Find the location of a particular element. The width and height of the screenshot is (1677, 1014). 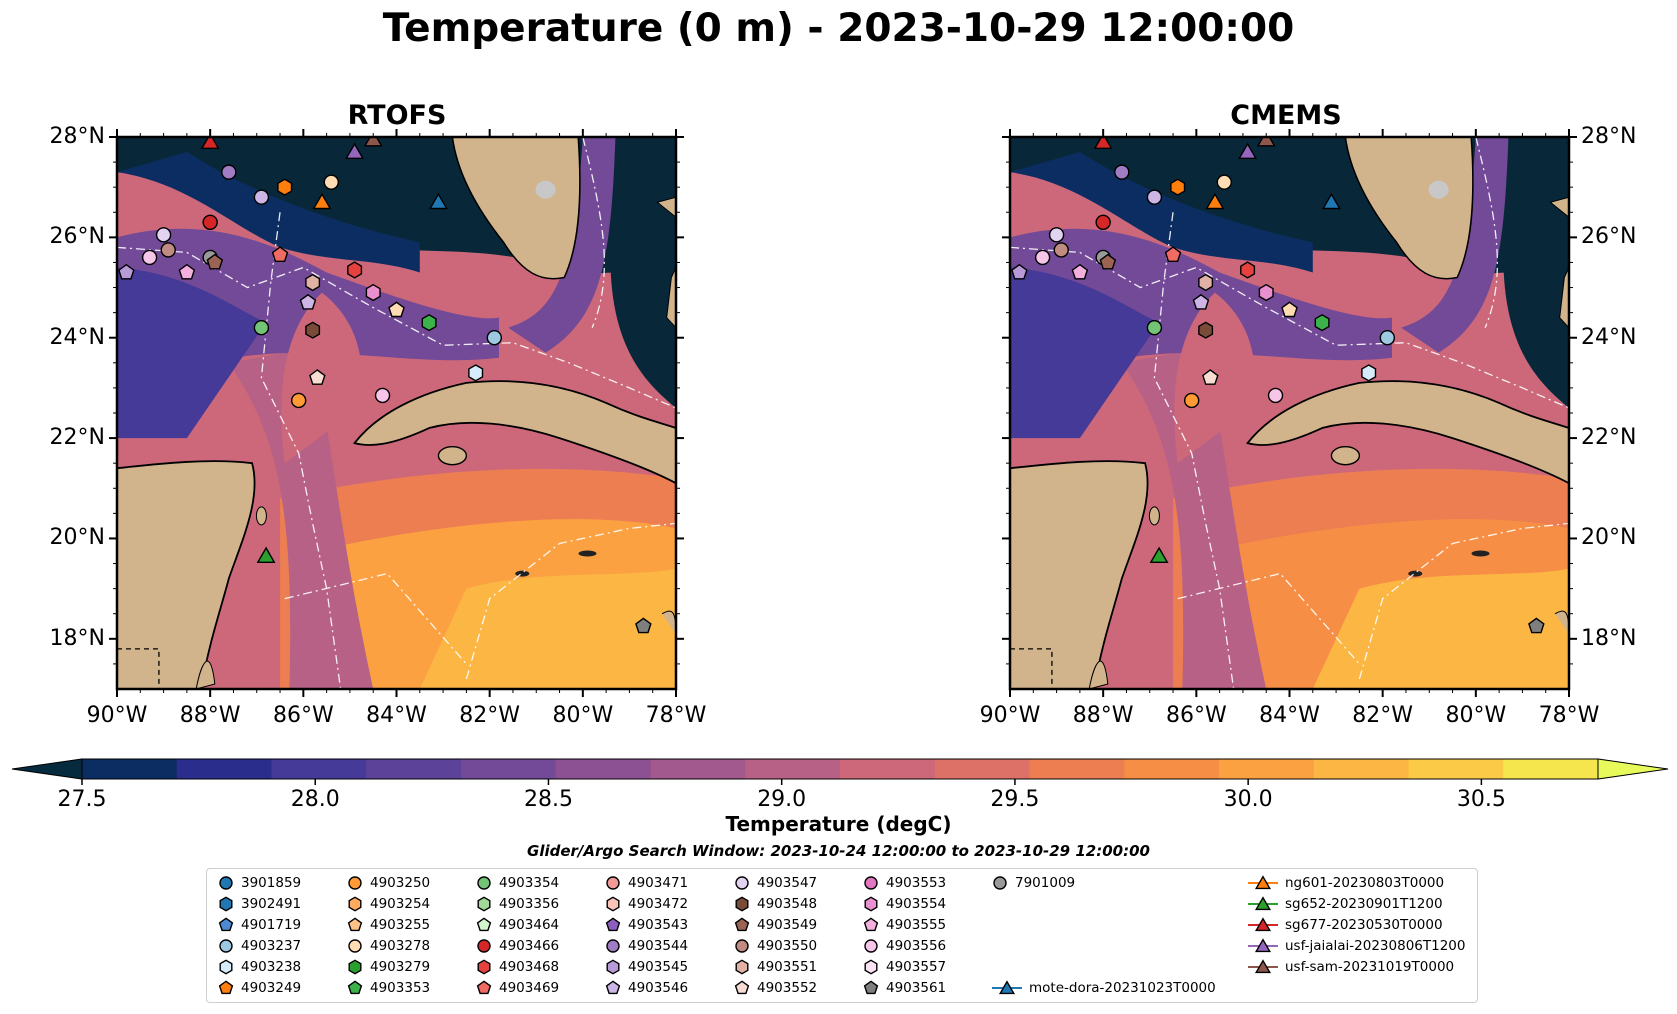

legend-item-float: 7901009 is located at coordinates (1033, 883).